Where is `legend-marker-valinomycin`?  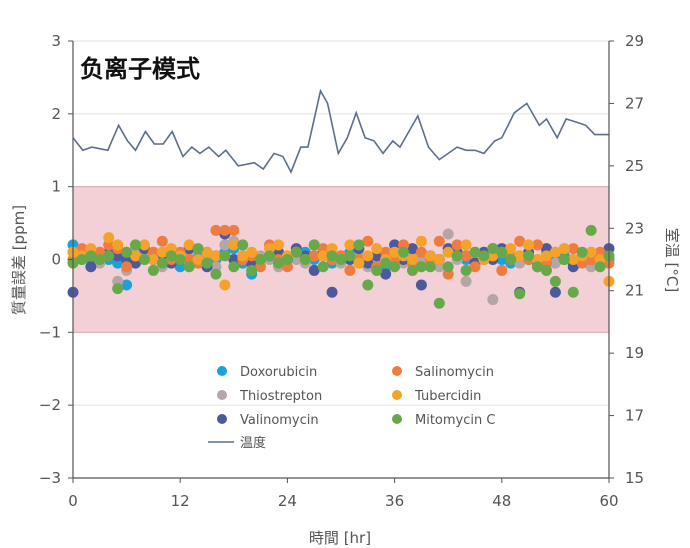
legend-marker-valinomycin is located at coordinates (222, 419).